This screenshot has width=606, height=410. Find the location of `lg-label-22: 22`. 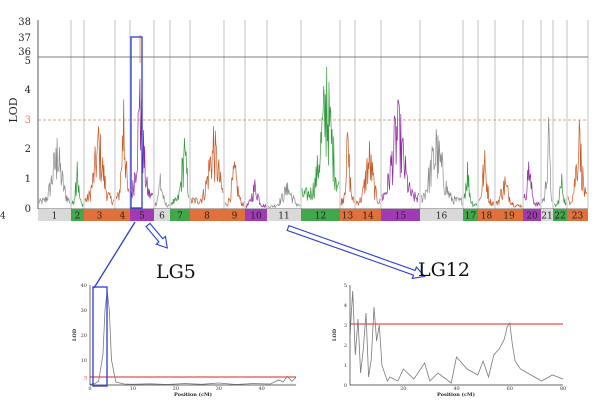

lg-label-22: 22 is located at coordinates (559, 217).